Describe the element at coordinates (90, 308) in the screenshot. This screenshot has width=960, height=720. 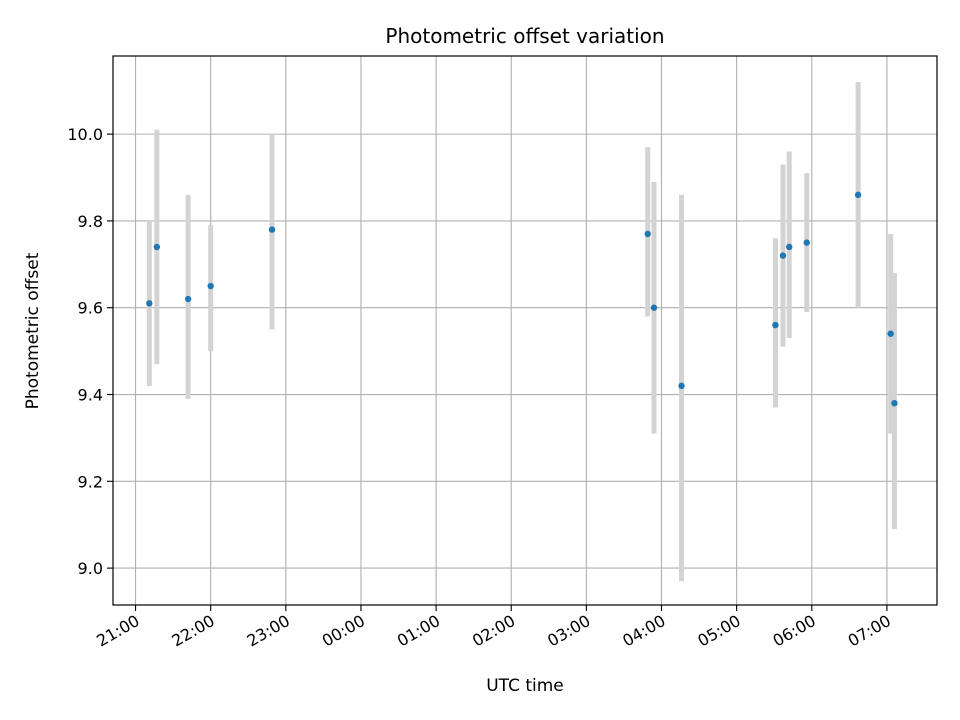
I see `y-tick-label: 9.6` at that location.